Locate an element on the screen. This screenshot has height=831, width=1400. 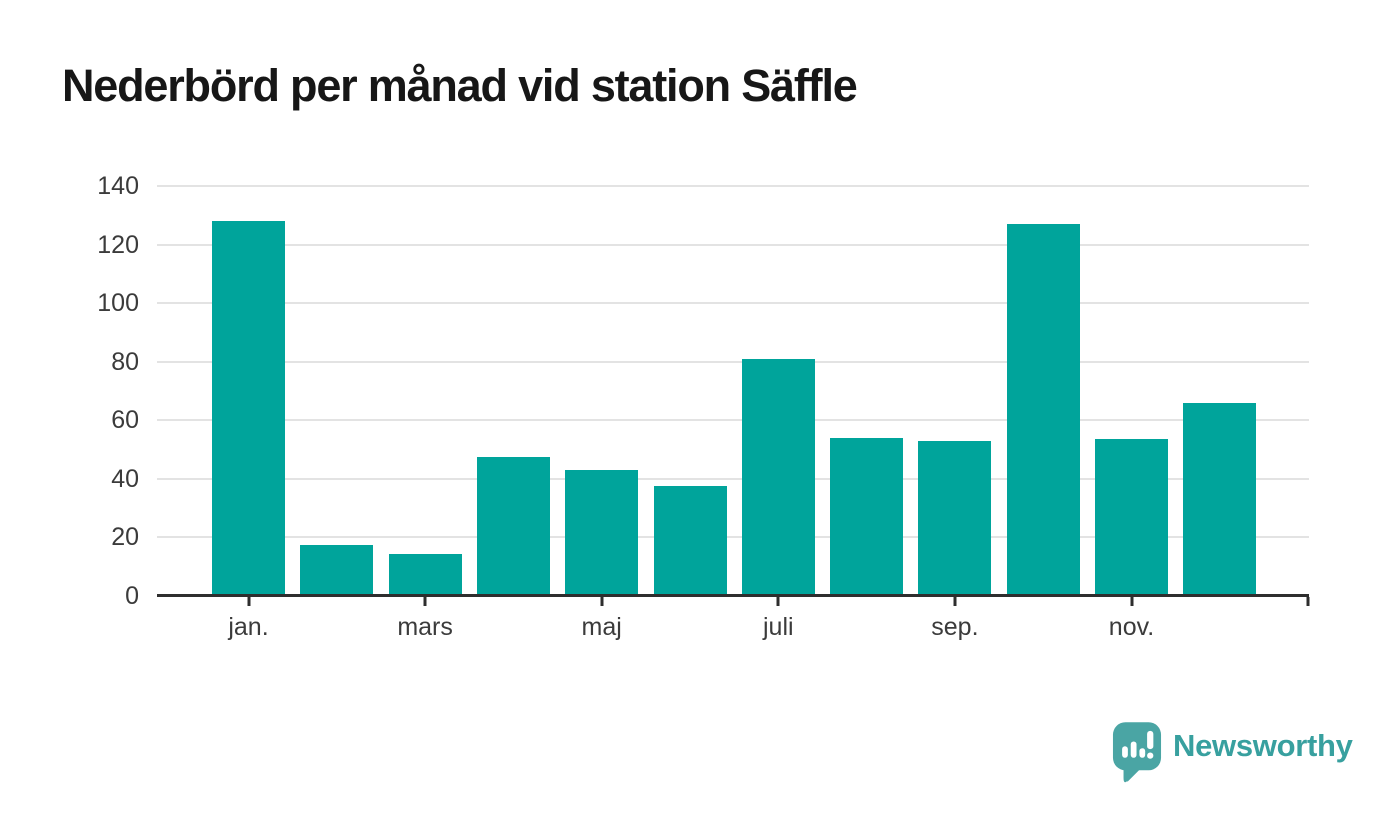
x-tick-mars is located at coordinates (425, 601).